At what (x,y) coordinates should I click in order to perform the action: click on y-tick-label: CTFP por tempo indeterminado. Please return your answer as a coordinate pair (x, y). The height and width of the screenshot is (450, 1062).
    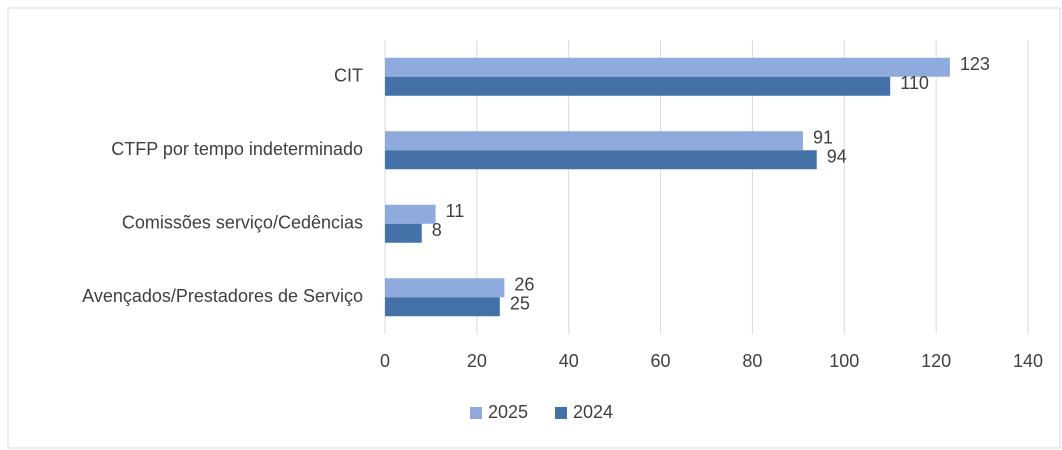
    Looking at the image, I should click on (237, 149).